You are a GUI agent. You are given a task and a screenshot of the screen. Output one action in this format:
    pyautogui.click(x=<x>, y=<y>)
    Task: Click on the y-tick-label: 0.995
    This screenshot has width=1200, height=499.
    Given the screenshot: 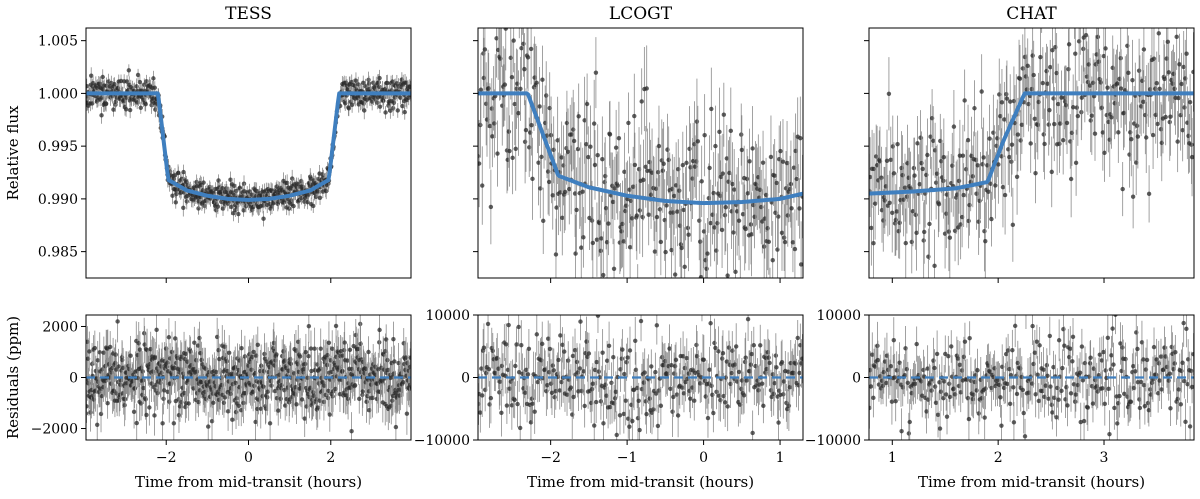 What is the action you would take?
    pyautogui.click(x=58, y=147)
    